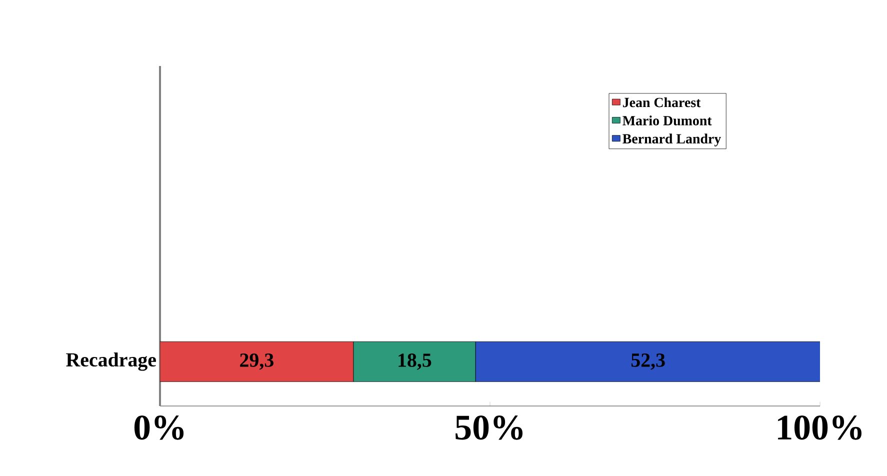  Describe the element at coordinates (159, 428) in the screenshot. I see `x-tick-label: 0%` at that location.